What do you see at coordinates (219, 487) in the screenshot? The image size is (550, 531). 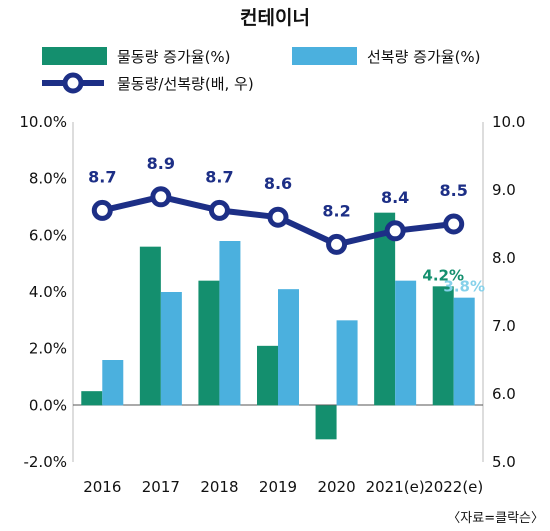 I see `x-axis-tick-label: 2018` at bounding box center [219, 487].